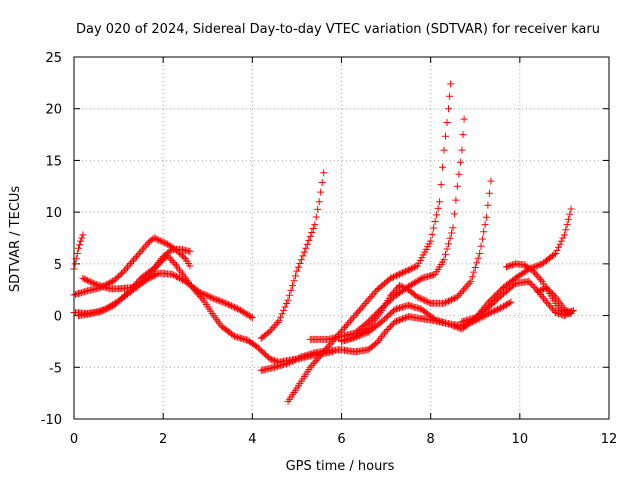 The width and height of the screenshot is (640, 480). What do you see at coordinates (53, 58) in the screenshot?
I see `y-tick-label: 25` at bounding box center [53, 58].